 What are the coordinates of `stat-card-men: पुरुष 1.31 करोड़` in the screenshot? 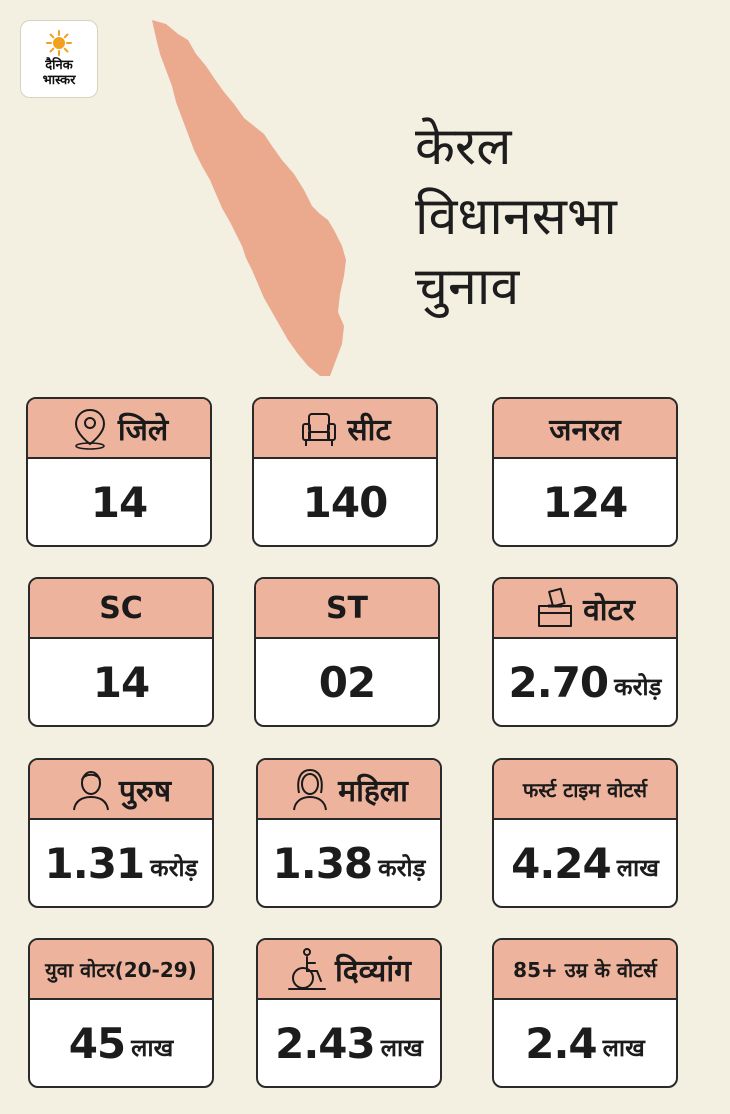 It's located at (121, 833).